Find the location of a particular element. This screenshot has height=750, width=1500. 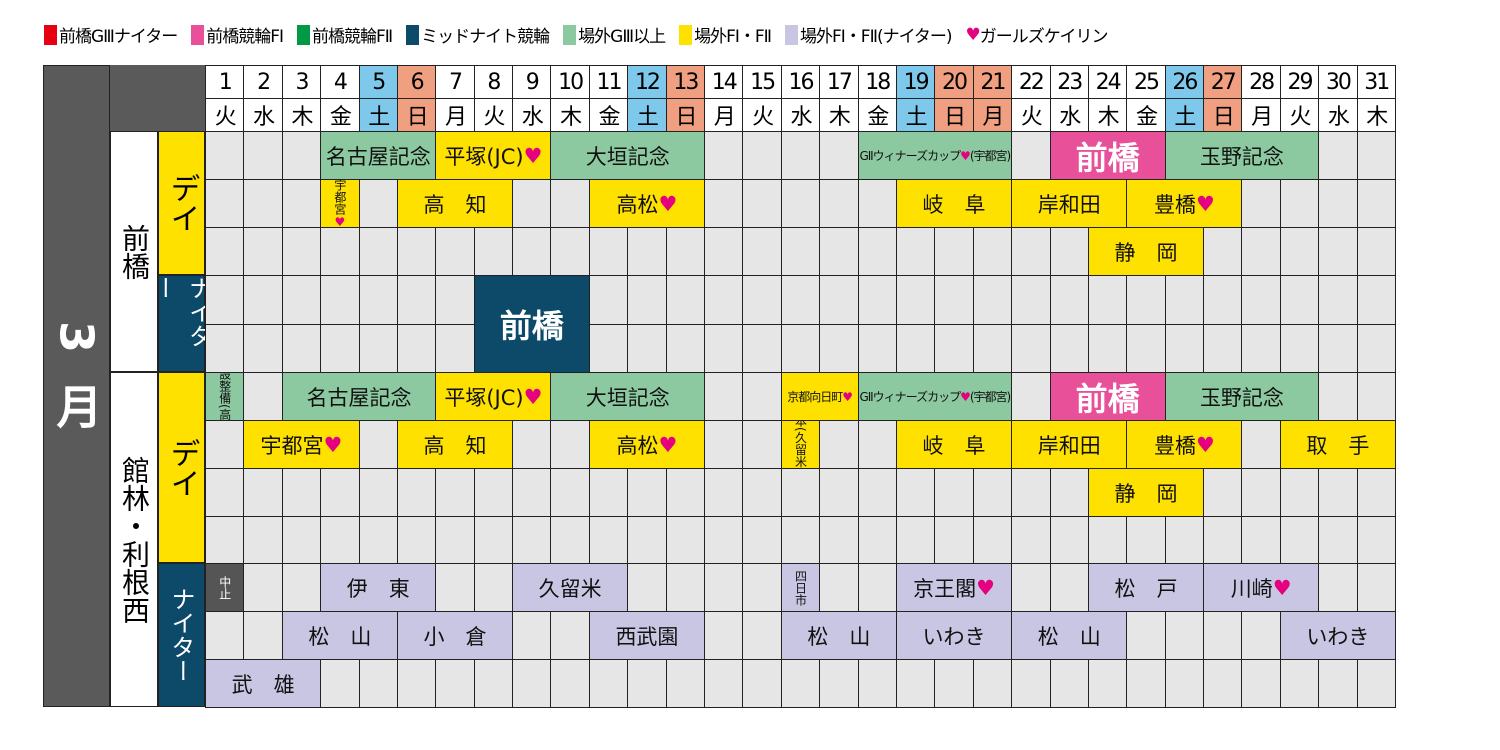

race-event: 施設整備(高知) is located at coordinates (225, 396).